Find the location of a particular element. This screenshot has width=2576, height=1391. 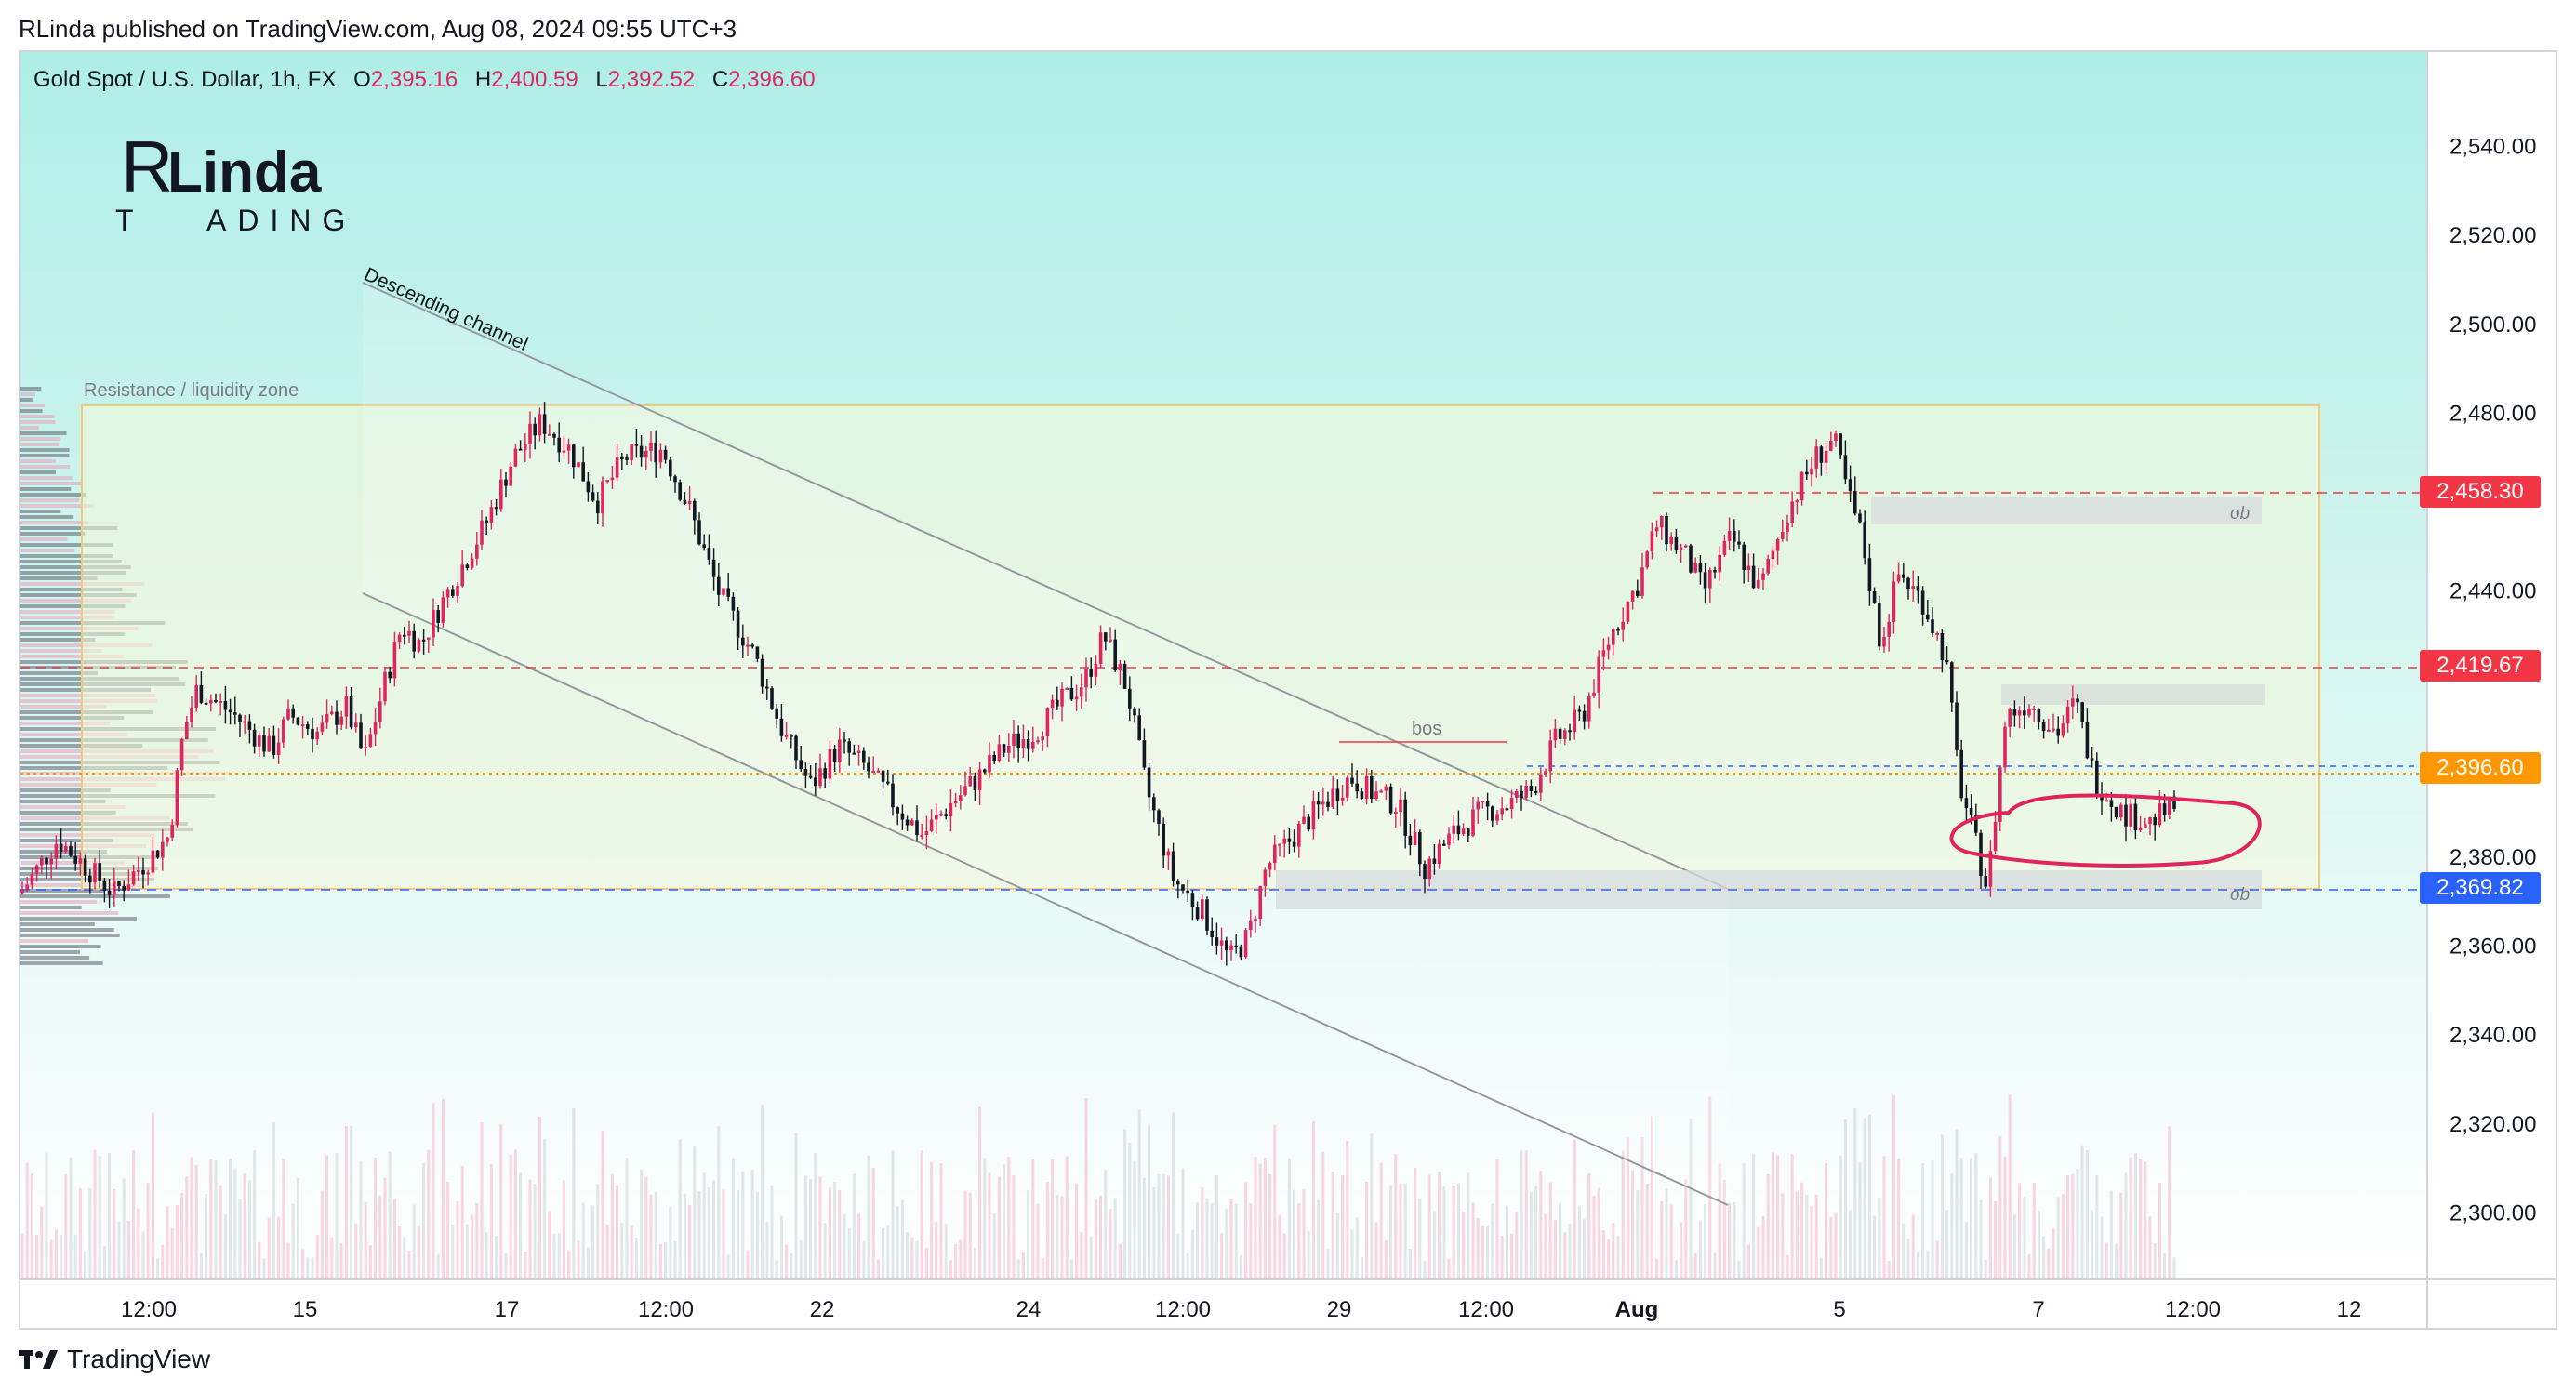

price-label-2369: 2,369.82 is located at coordinates (2480, 888).